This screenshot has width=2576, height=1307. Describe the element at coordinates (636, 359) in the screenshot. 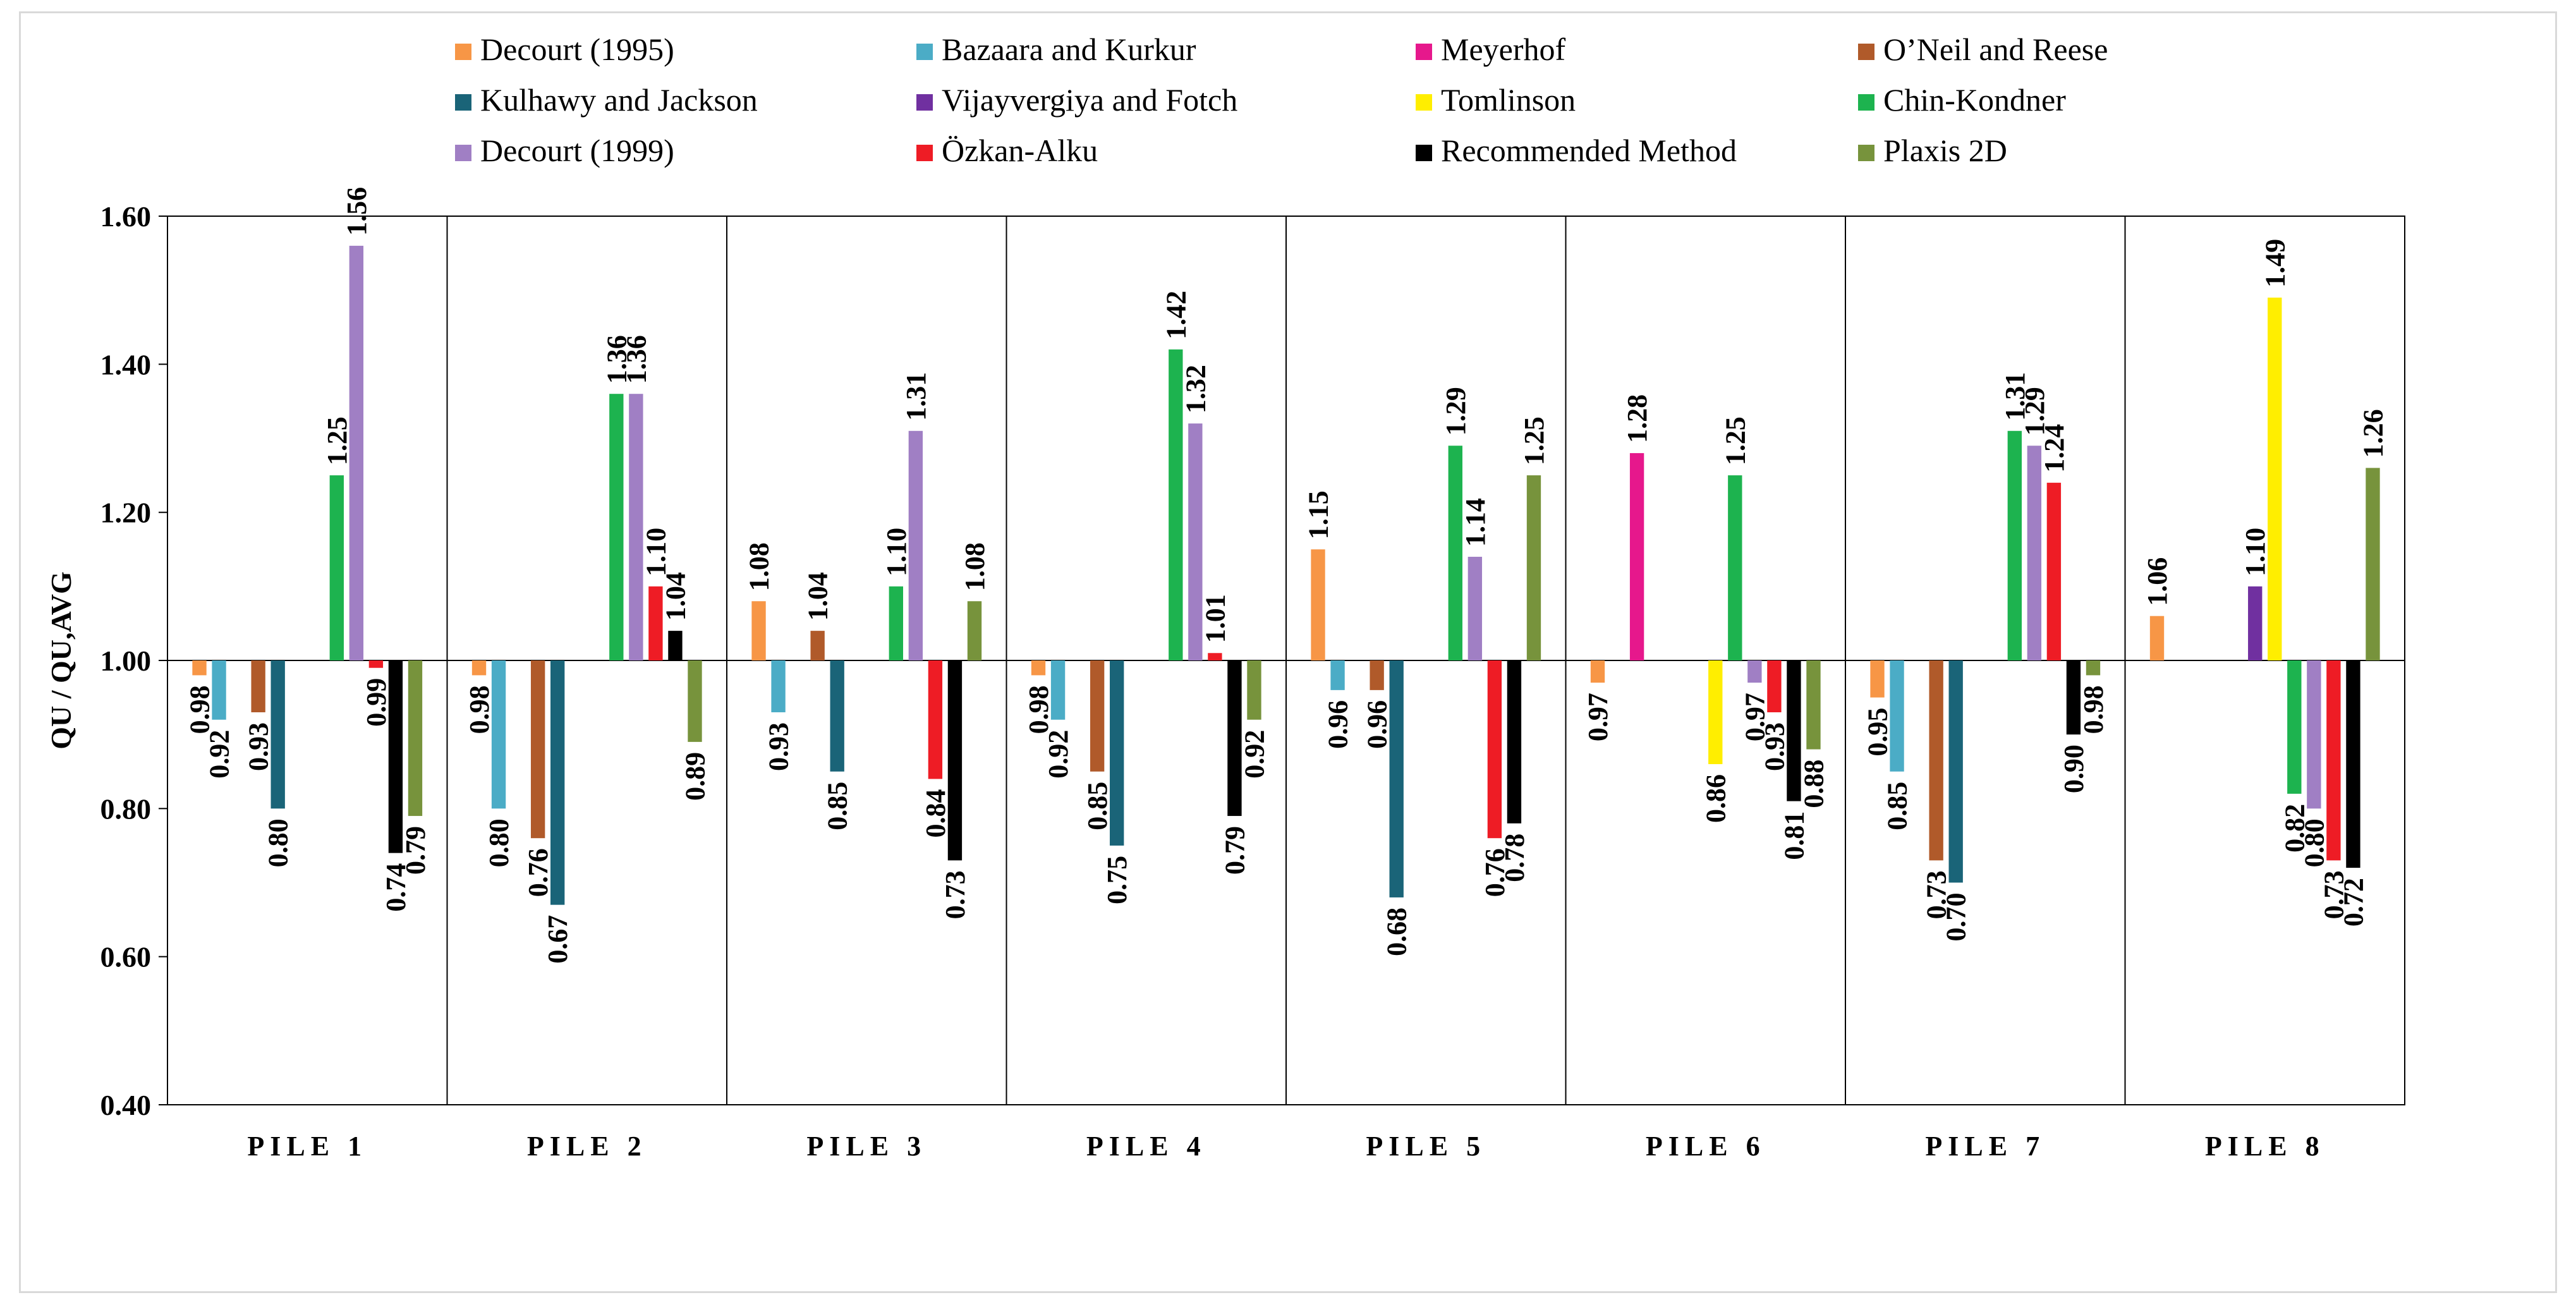

I see `data-label: 1.36` at that location.